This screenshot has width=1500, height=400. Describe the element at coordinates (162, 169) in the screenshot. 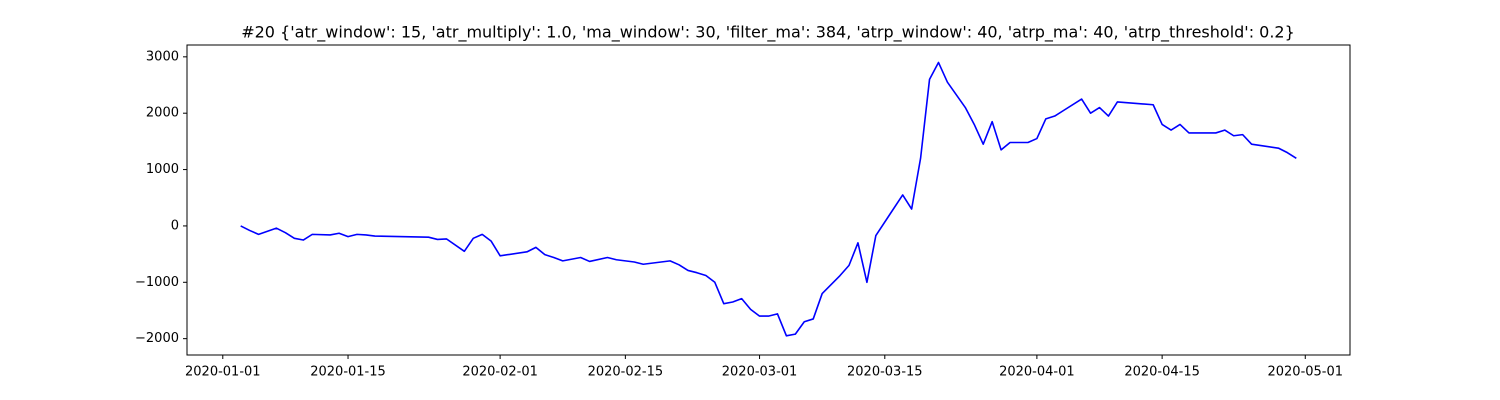

I see `y-tick-label: 1000` at that location.